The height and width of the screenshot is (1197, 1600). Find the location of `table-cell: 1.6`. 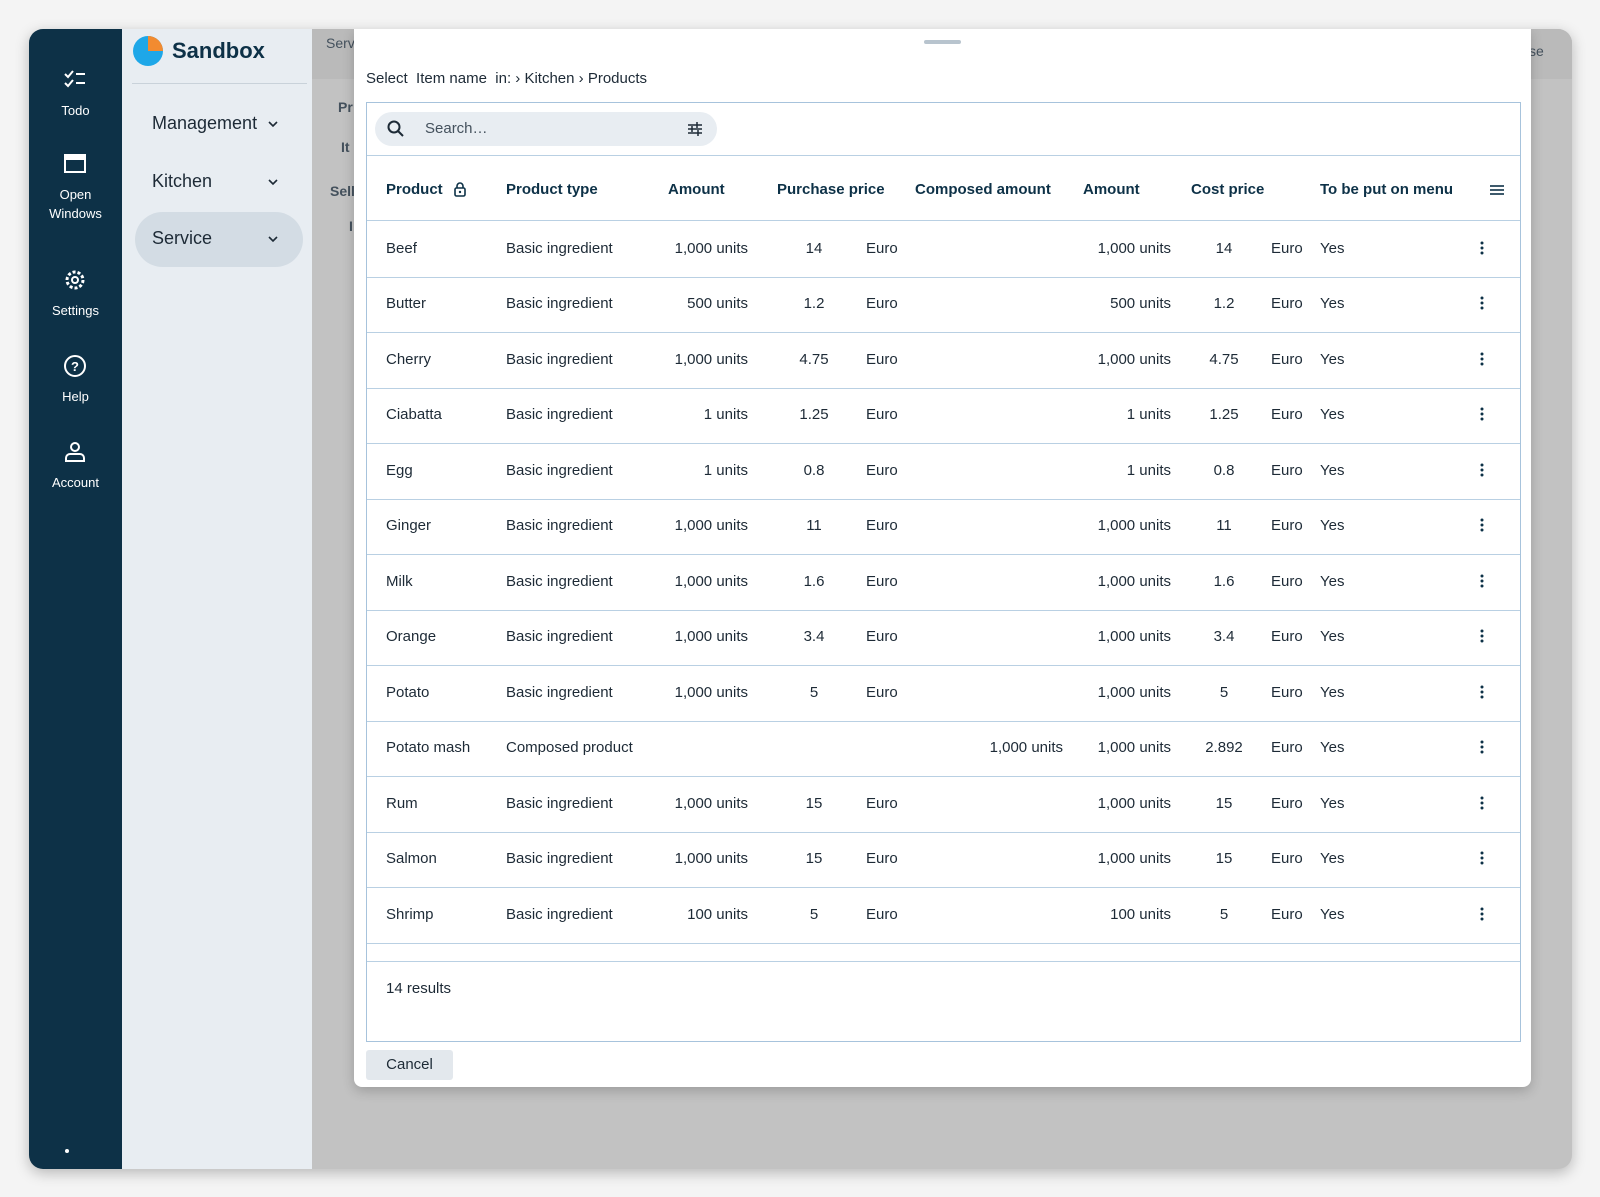

table-cell: 1.6 is located at coordinates (1224, 581).